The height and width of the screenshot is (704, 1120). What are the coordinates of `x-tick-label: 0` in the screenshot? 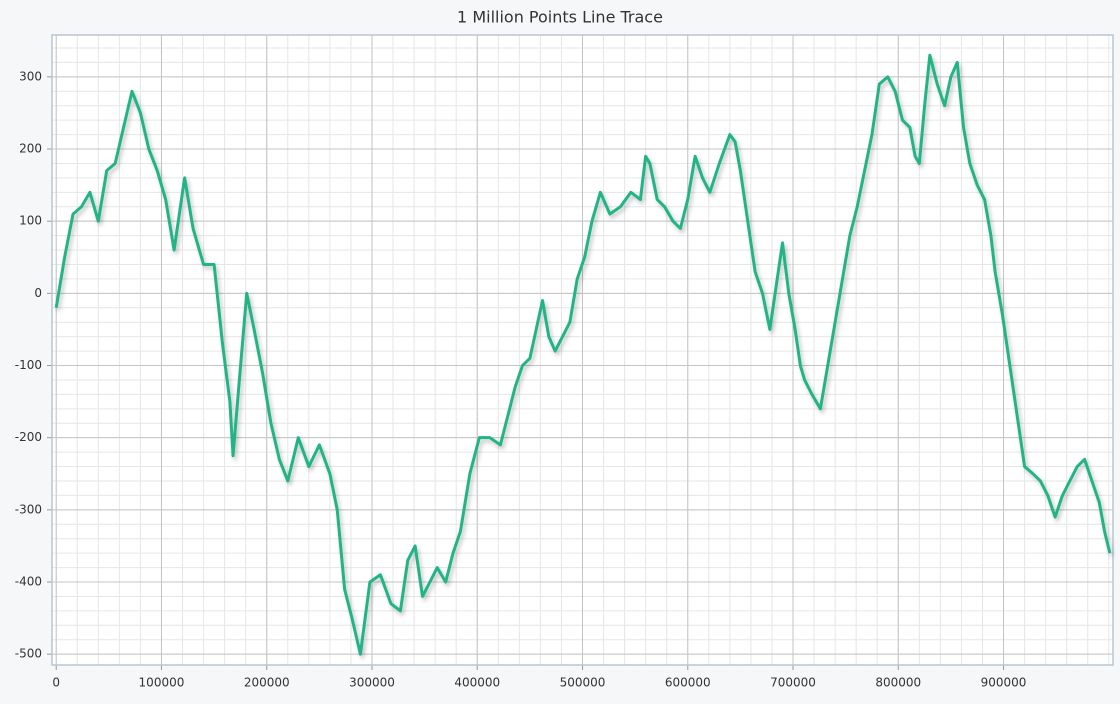 It's located at (56, 683).